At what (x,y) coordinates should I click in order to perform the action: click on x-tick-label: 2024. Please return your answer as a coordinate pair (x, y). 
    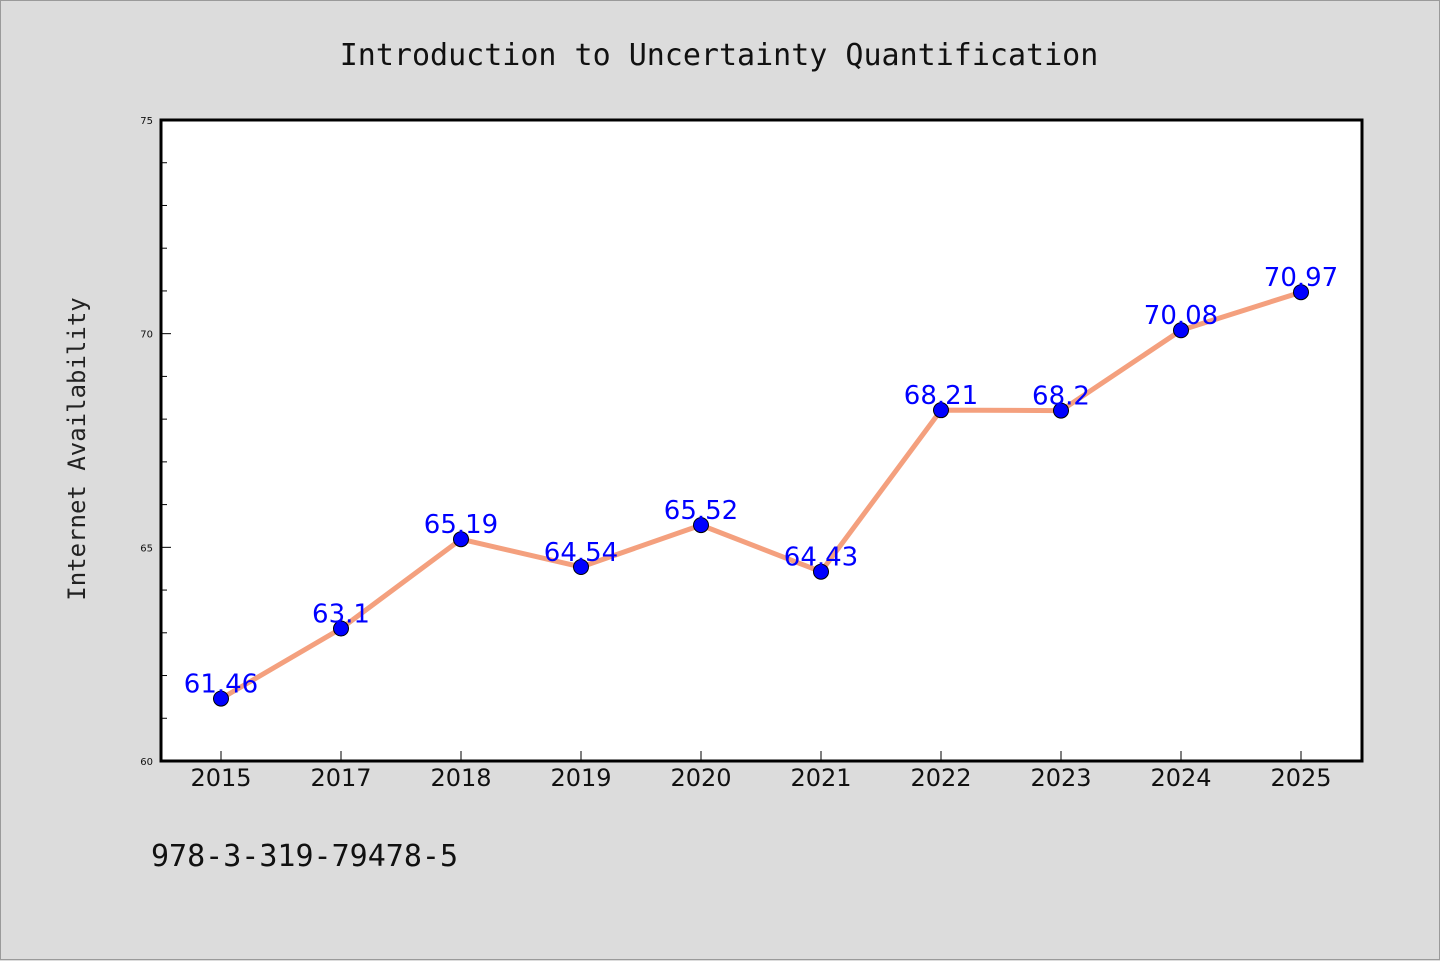
    Looking at the image, I should click on (1180, 778).